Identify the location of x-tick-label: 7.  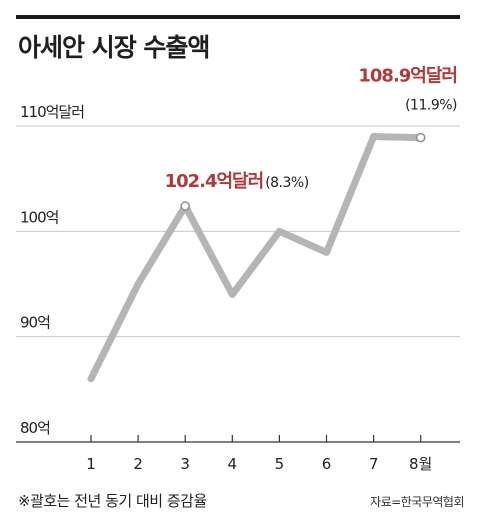
(374, 464).